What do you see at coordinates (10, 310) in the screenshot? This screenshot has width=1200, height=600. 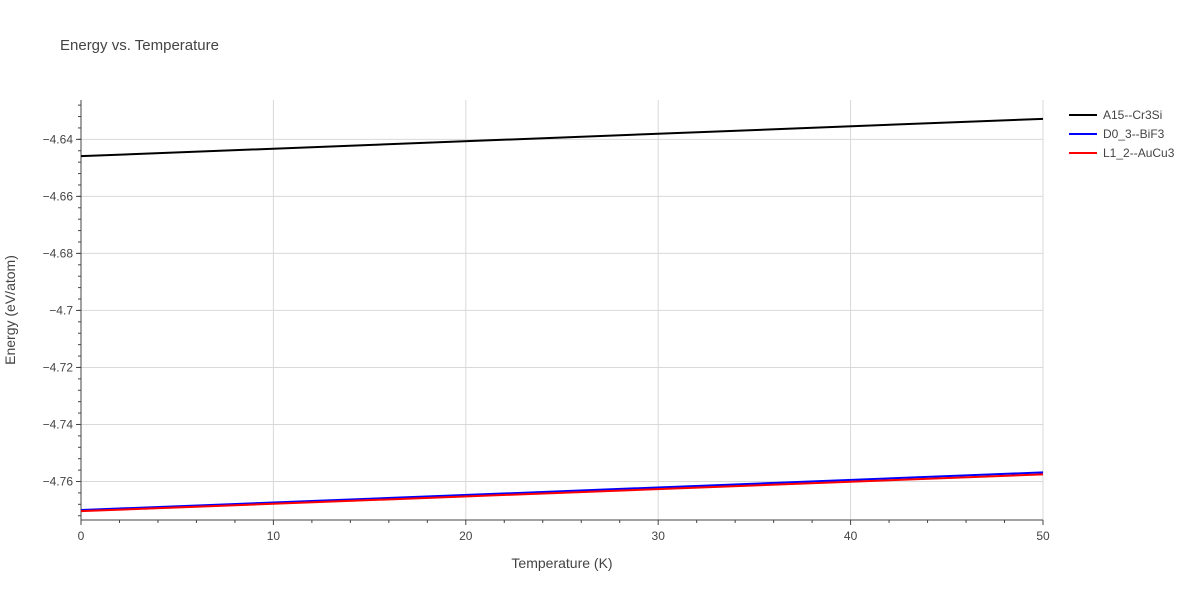 I see `y-axis-title: Energy (eV/atom)` at bounding box center [10, 310].